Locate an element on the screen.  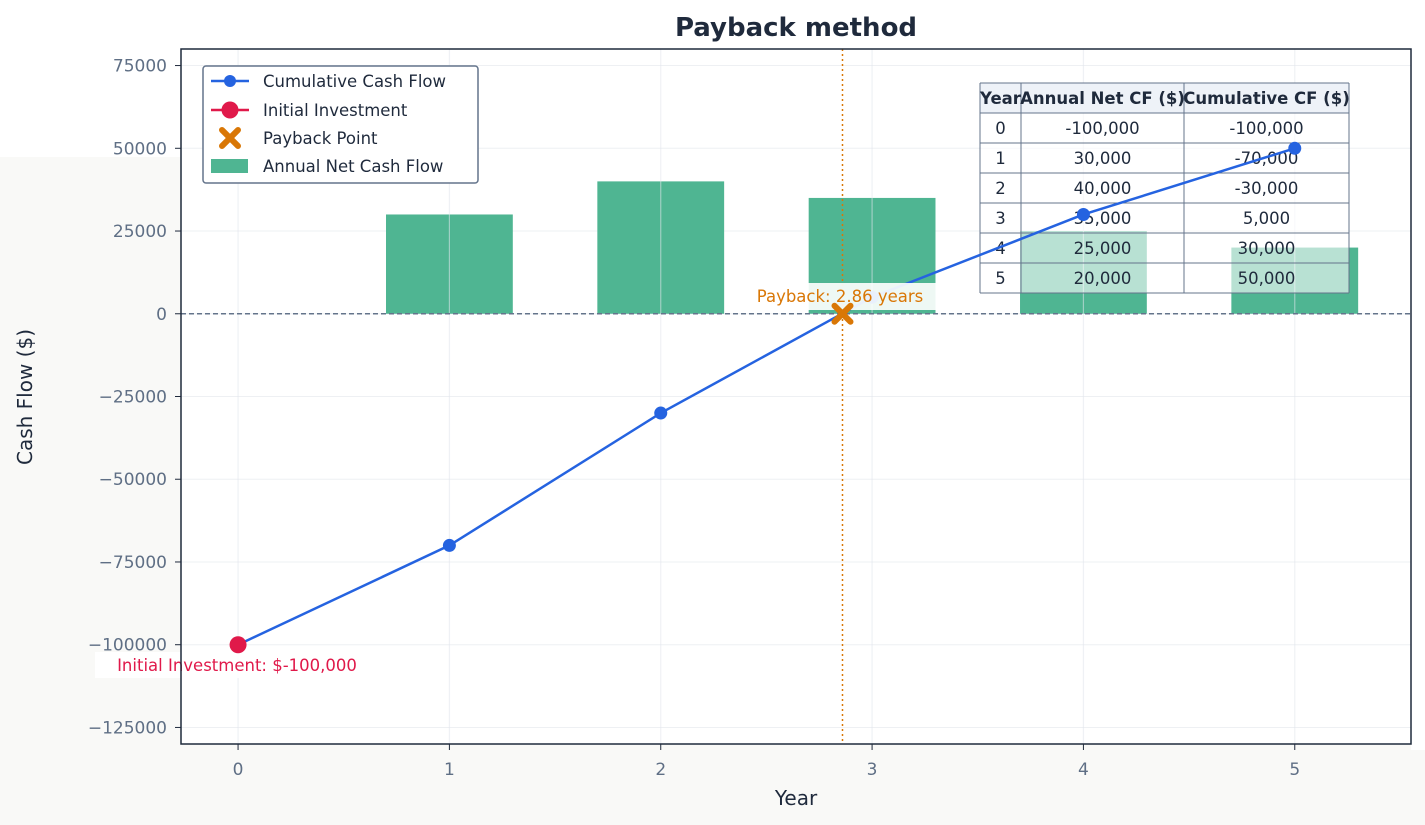
x-axis-label: Year is located at coordinates (796, 798).